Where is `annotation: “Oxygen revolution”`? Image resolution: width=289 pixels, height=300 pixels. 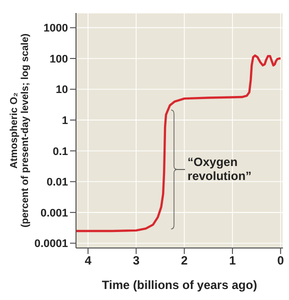 annotation: “Oxygen revolution” is located at coordinates (220, 169).